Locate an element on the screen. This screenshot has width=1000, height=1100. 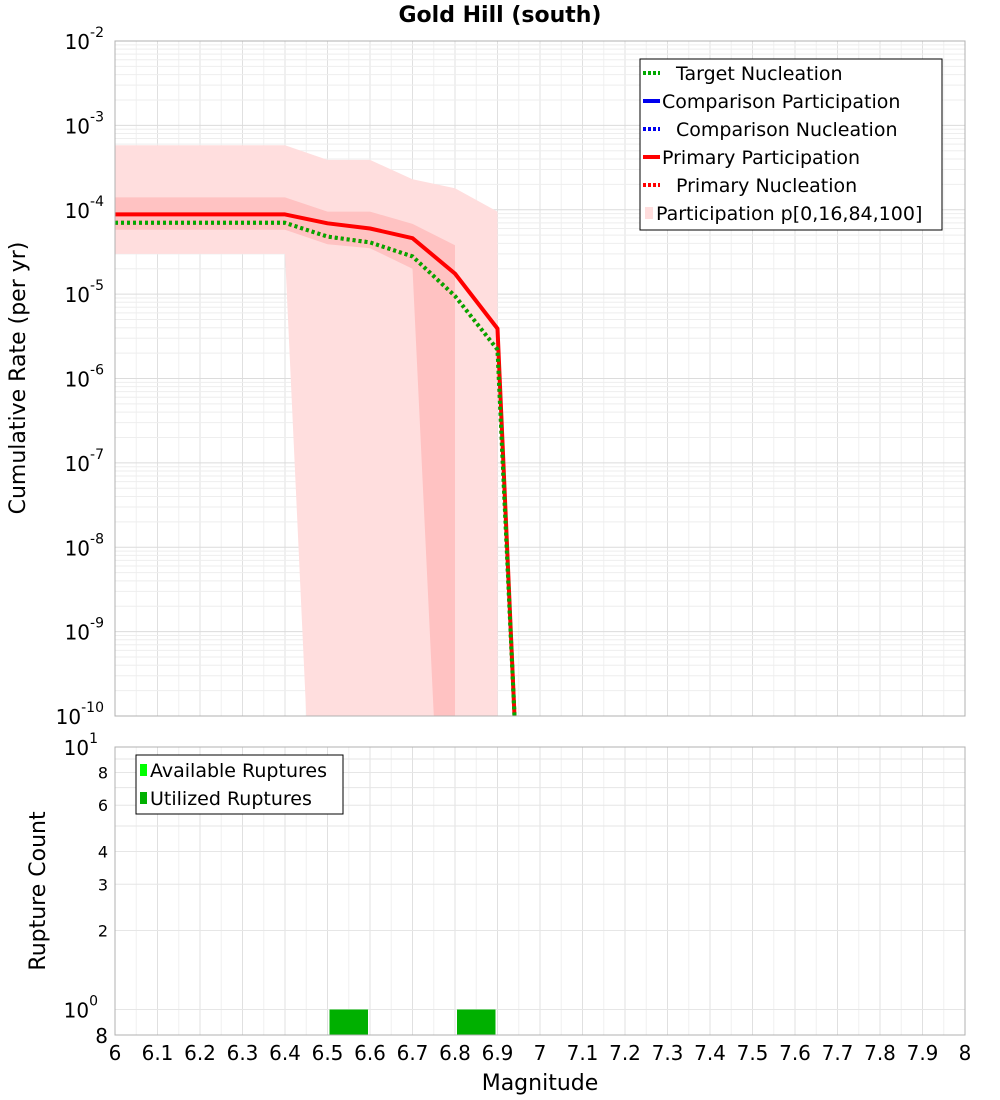
rupture-legend: Available Ruptures Utilized Ruptures is located at coordinates (239, 784).